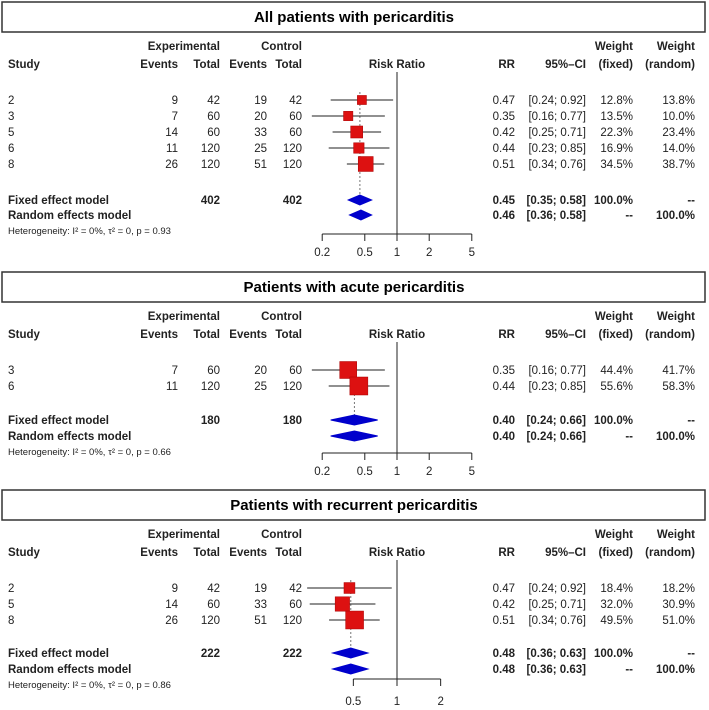  What do you see at coordinates (557, 670) in the screenshot?
I see `random-ci: [0.36; 0.63]` at bounding box center [557, 670].